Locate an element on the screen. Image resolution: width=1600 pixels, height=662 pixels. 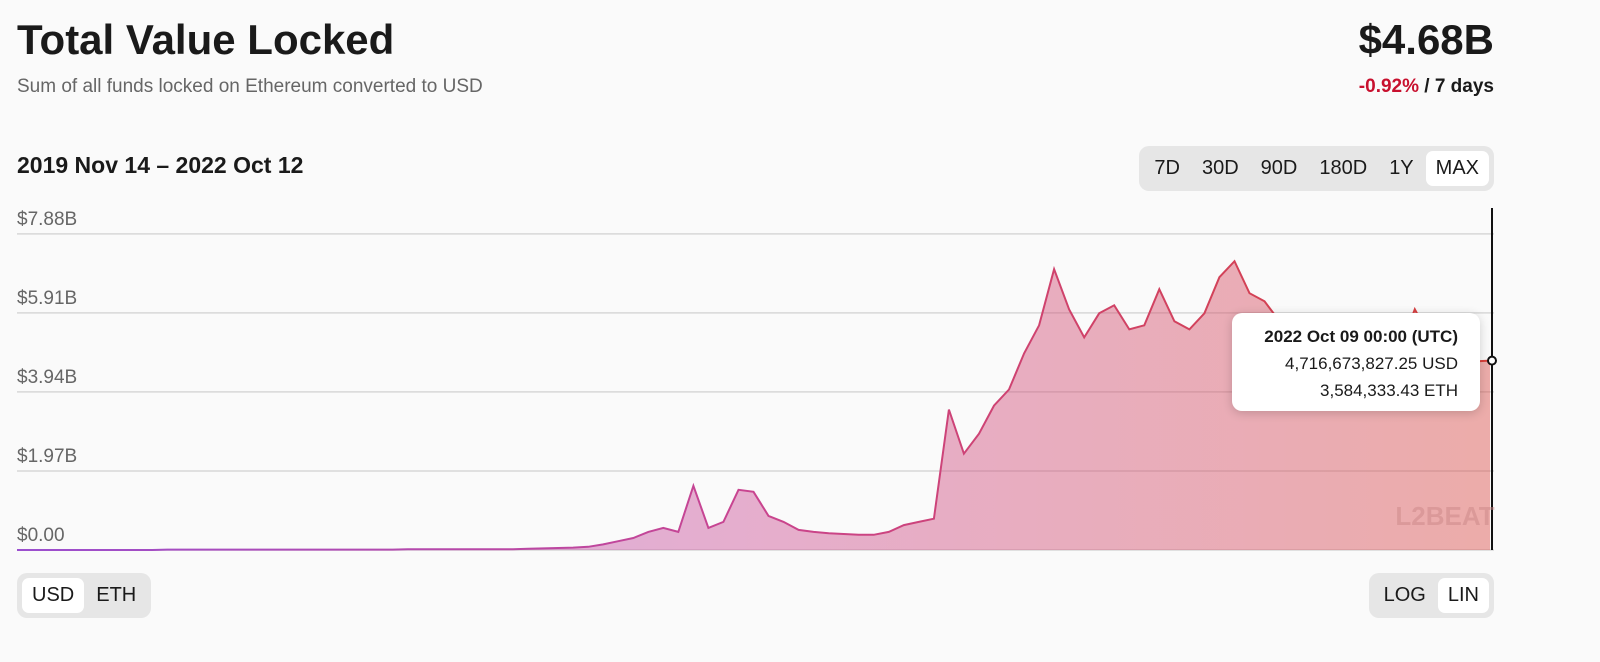
range-buttons: 7D 30D 90D 180D 1Y MAX is located at coordinates (1316, 168).